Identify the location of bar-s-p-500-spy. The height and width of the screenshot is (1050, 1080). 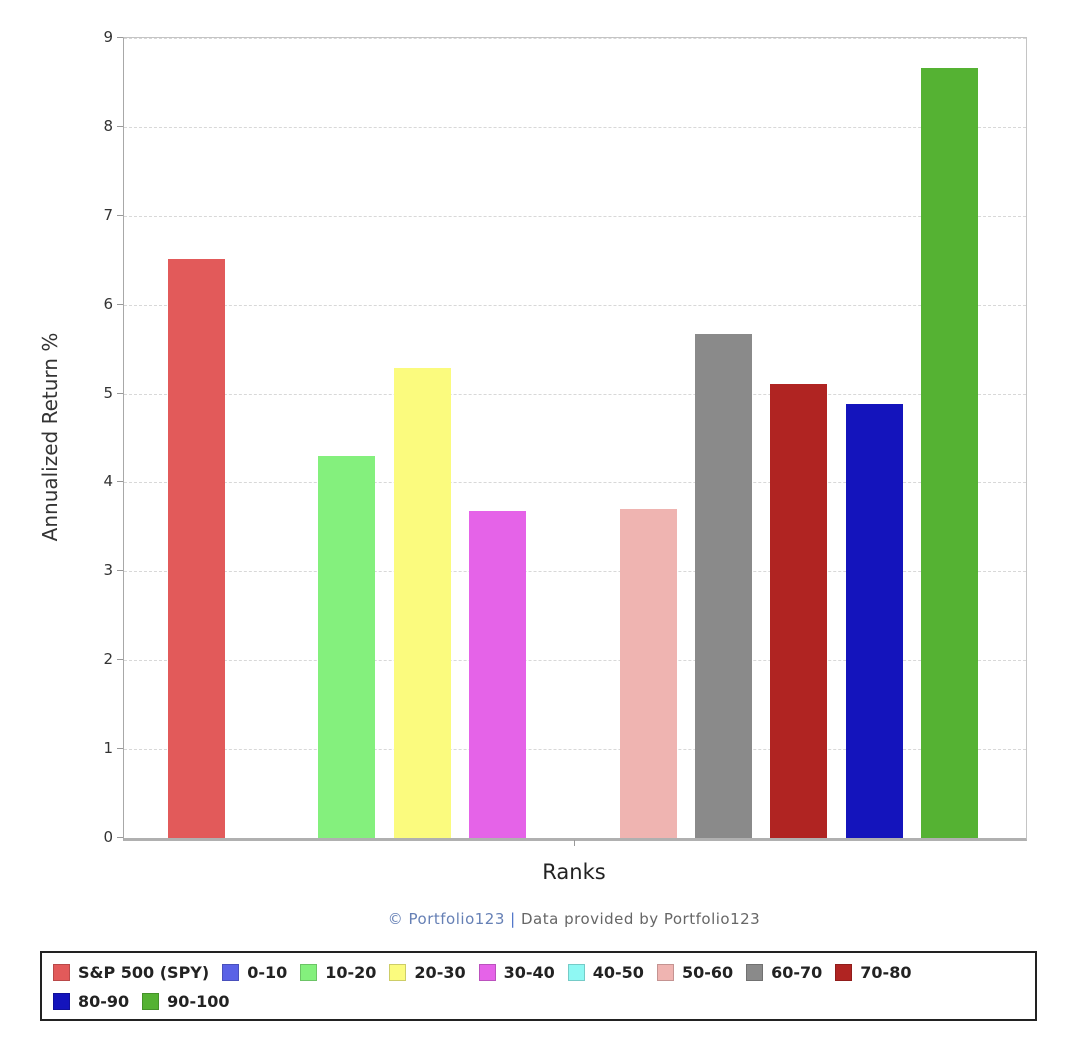
(196, 548).